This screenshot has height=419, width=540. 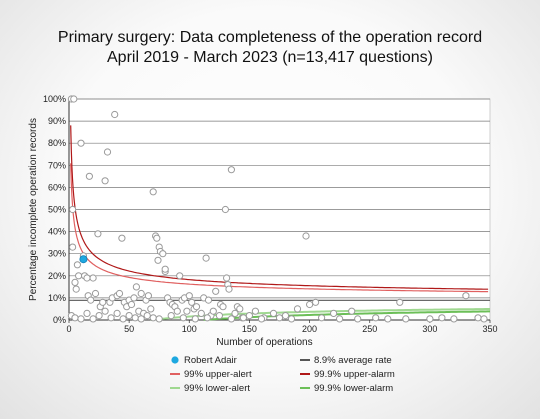 What do you see at coordinates (489, 329) in the screenshot?
I see `x-tick-label: 350` at bounding box center [489, 329].